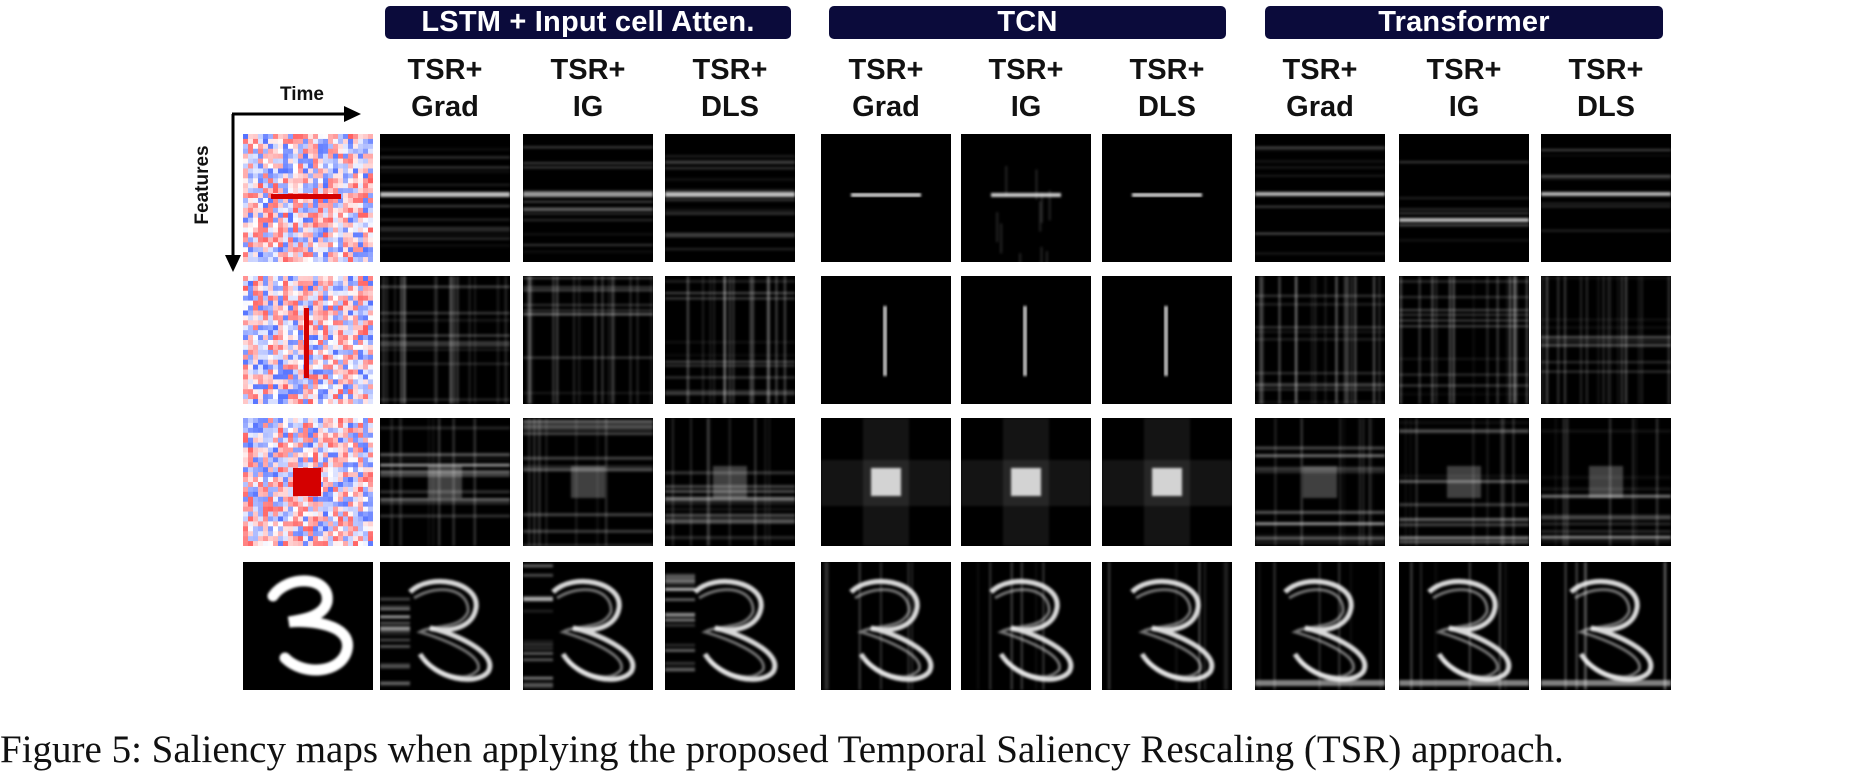 The height and width of the screenshot is (777, 1855). What do you see at coordinates (352, 114) in the screenshot?
I see `time-arrowhead-icon` at bounding box center [352, 114].